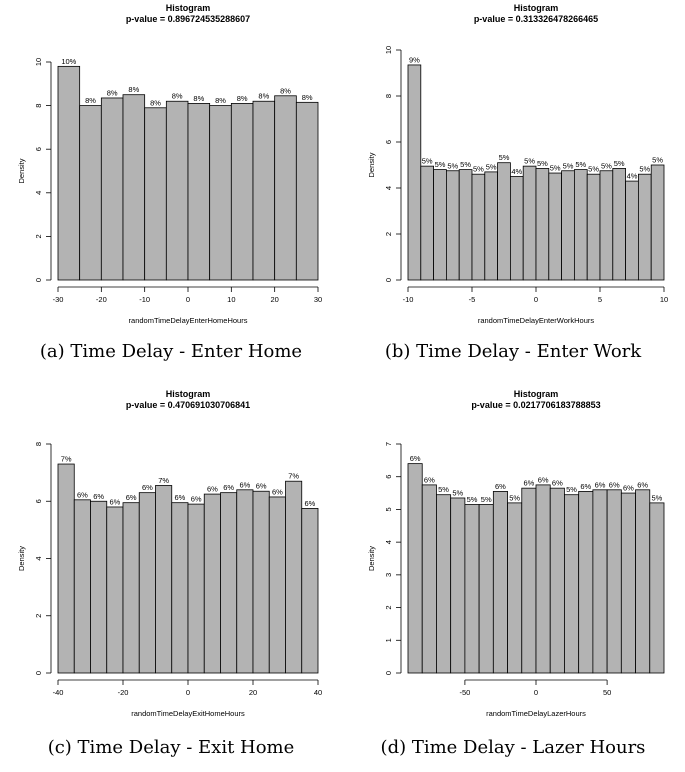 The image size is (685, 772). Describe the element at coordinates (188, 394) in the screenshot. I see `chart-title: Histogram` at that location.